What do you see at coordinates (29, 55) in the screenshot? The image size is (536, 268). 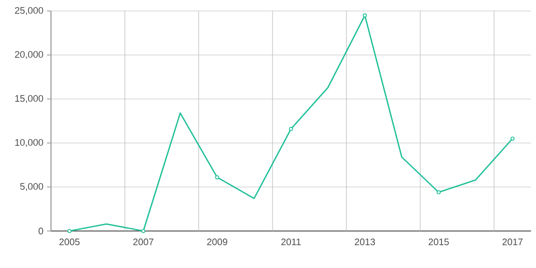 I see `y-tick-label: 20,000` at bounding box center [29, 55].